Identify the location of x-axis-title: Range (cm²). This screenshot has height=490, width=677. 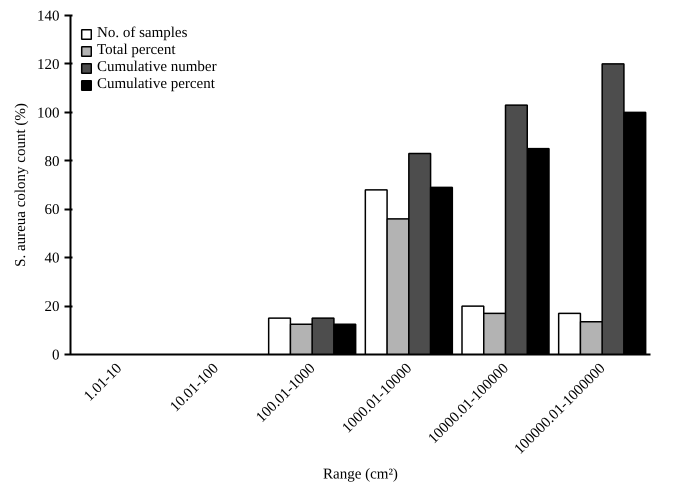
(360, 474).